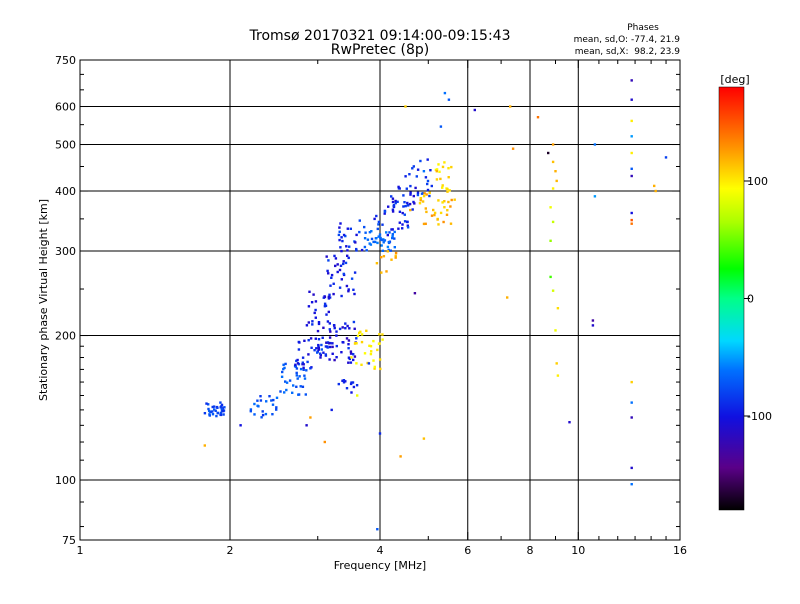  What do you see at coordinates (734, 79) in the screenshot?
I see `colorbar-label: [deg]` at bounding box center [734, 79].